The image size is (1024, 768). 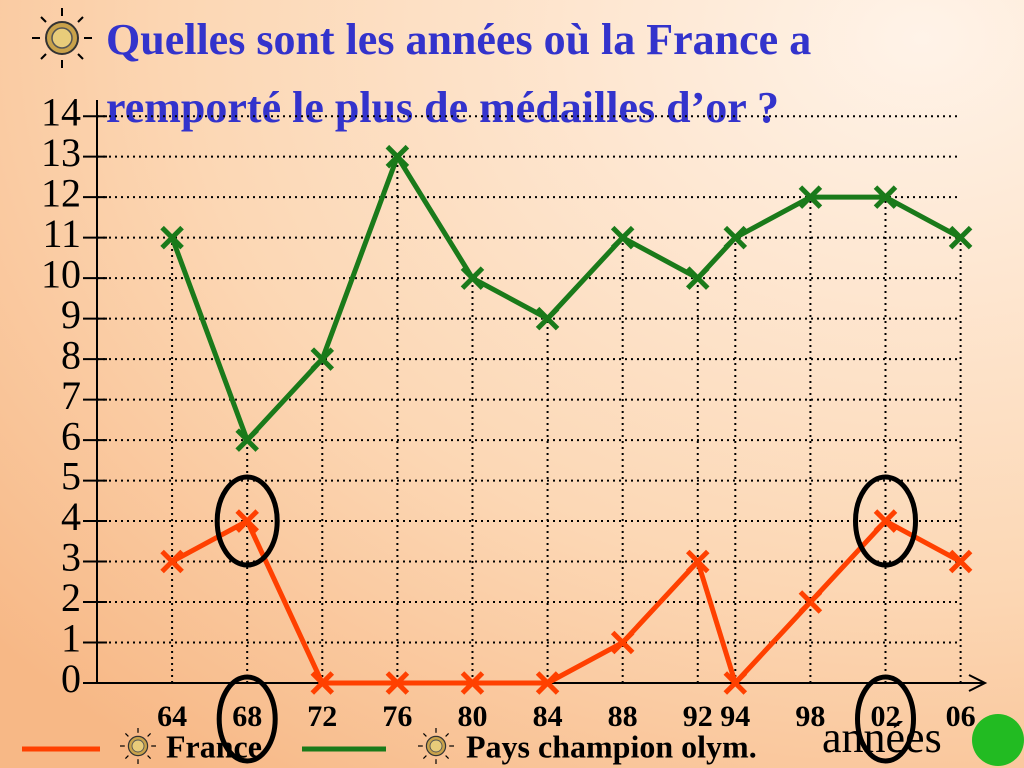 What do you see at coordinates (61, 233) in the screenshot?
I see `y-tick-label: 11` at bounding box center [61, 233].